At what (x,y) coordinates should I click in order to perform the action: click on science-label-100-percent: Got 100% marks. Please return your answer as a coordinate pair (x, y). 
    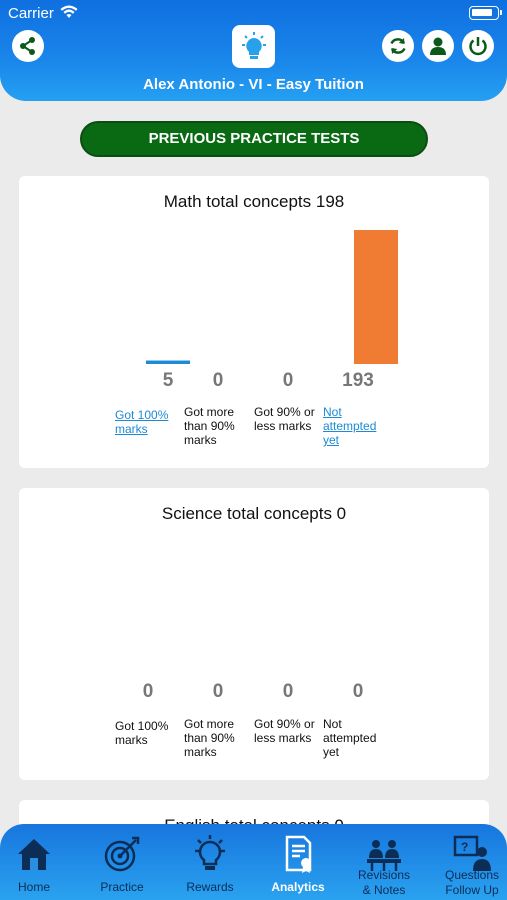
    Looking at the image, I should click on (142, 733).